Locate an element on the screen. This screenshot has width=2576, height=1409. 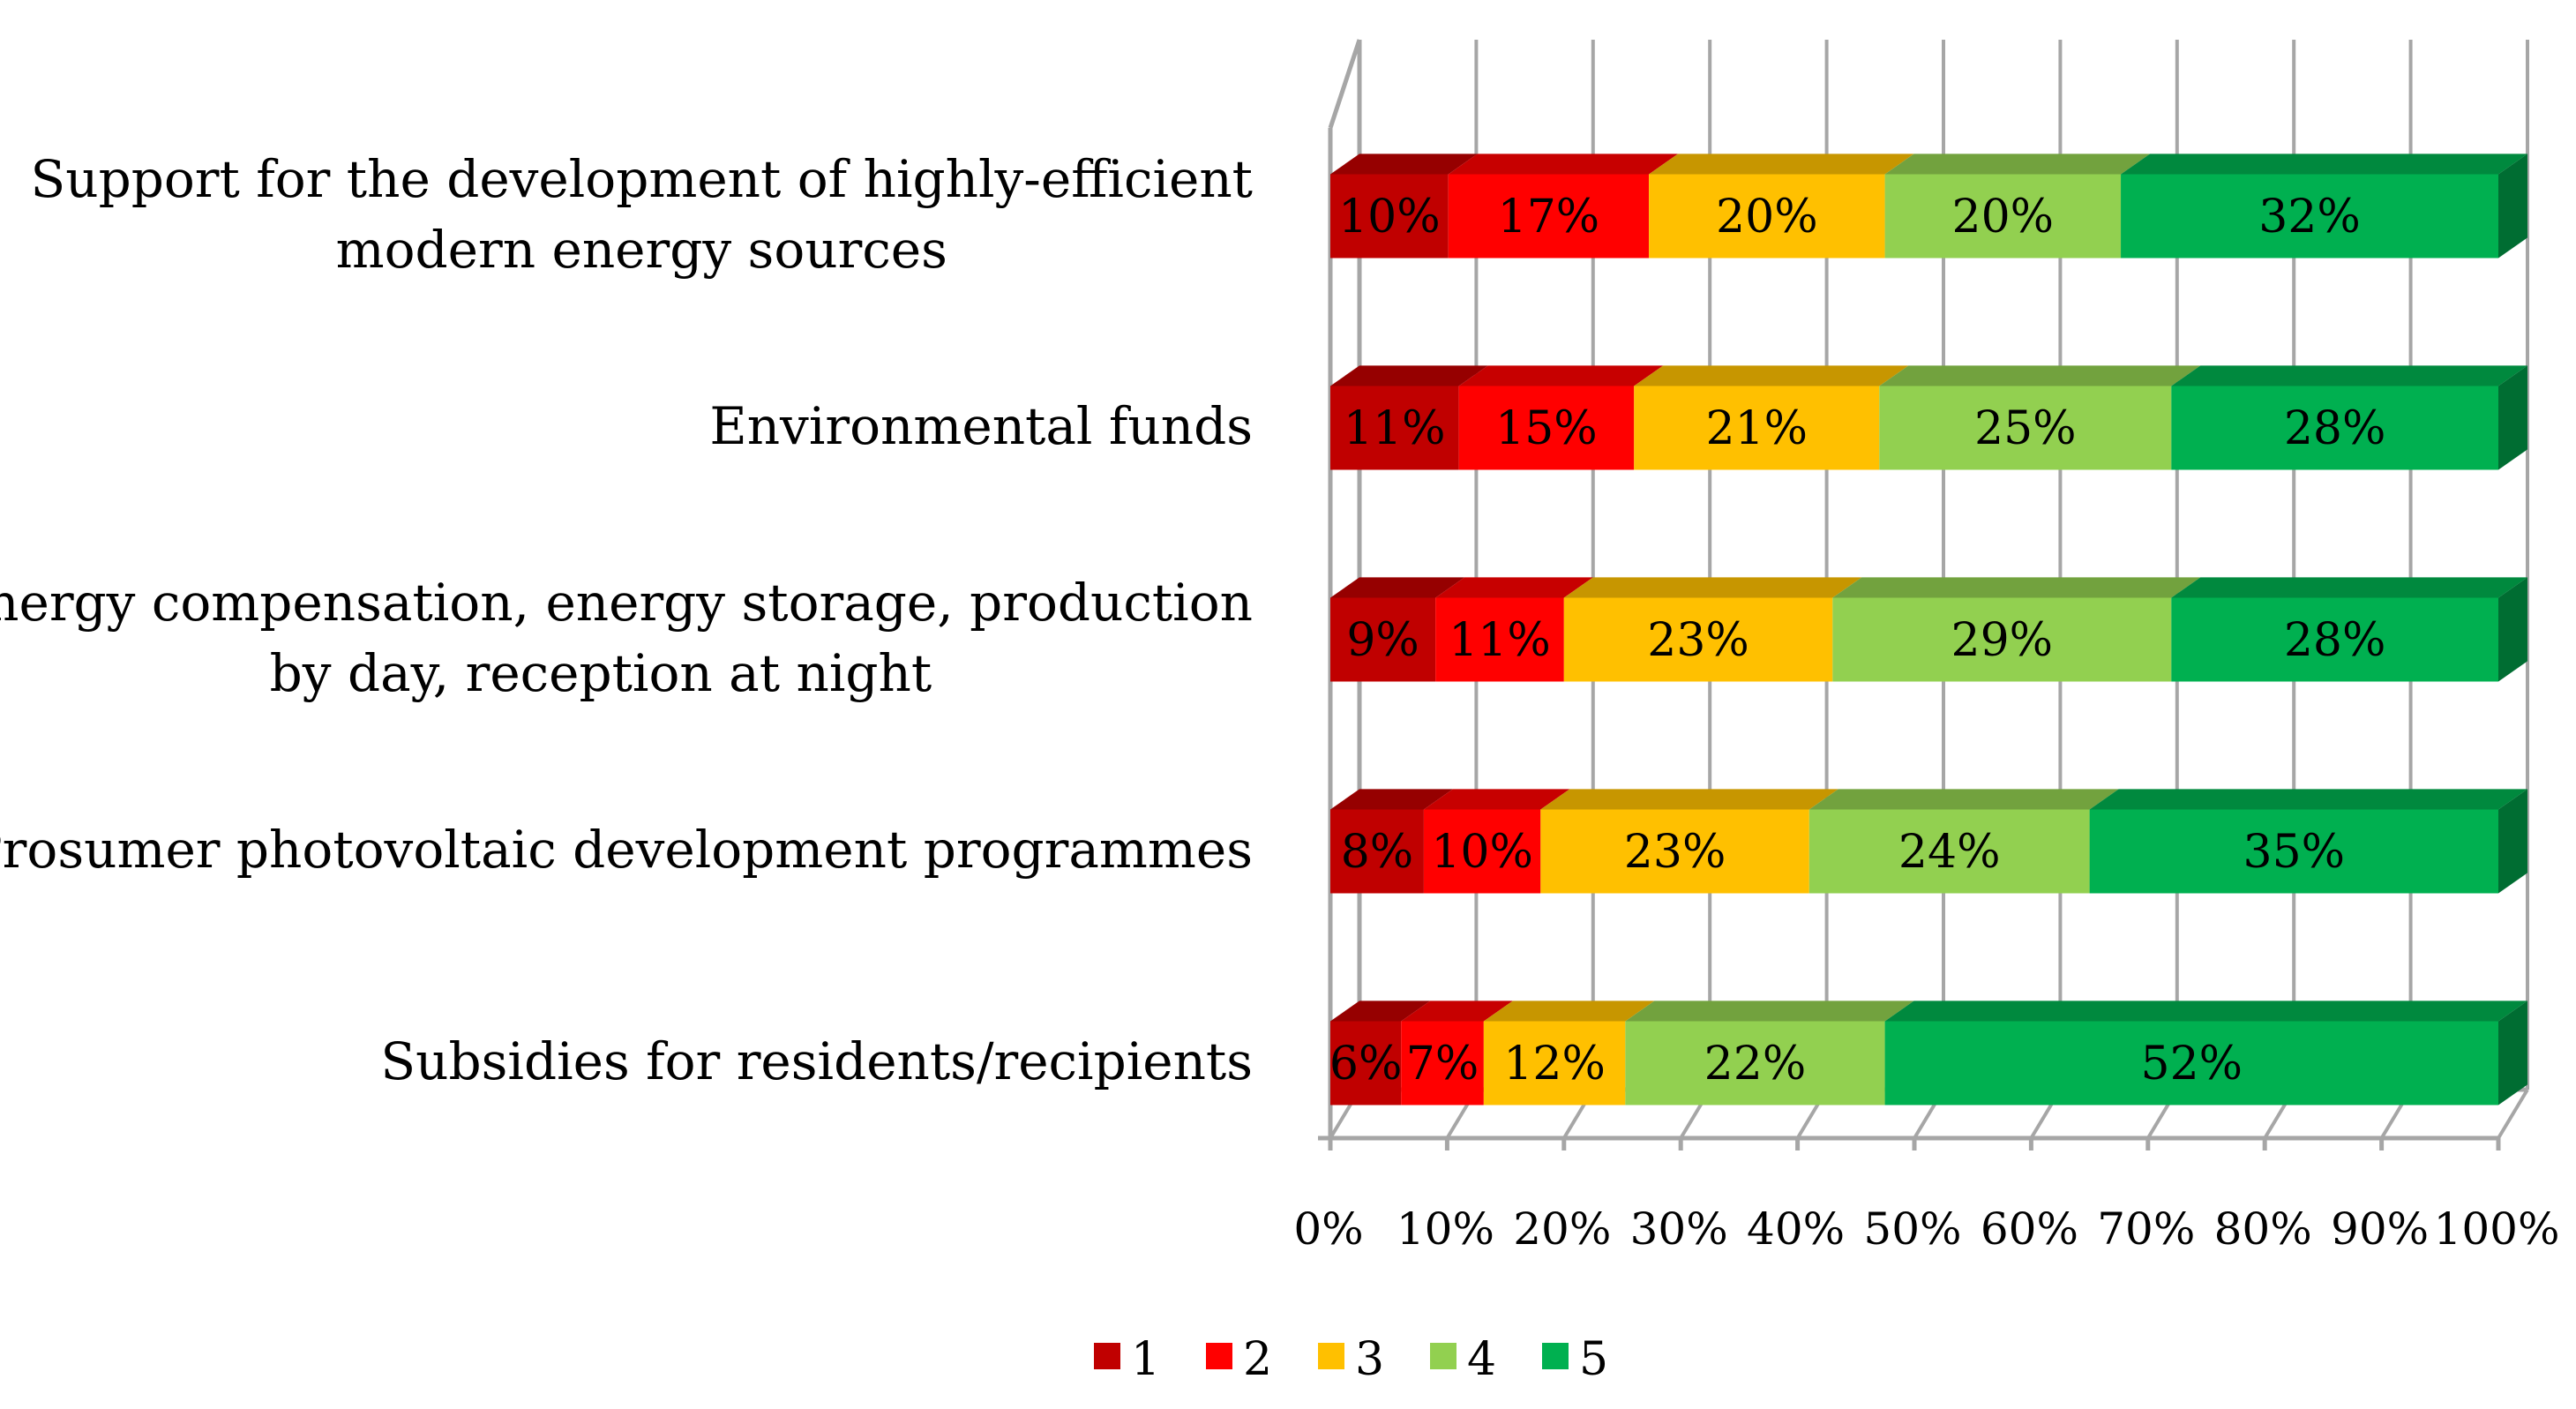
x-tick-label: 10% is located at coordinates (1446, 1229).